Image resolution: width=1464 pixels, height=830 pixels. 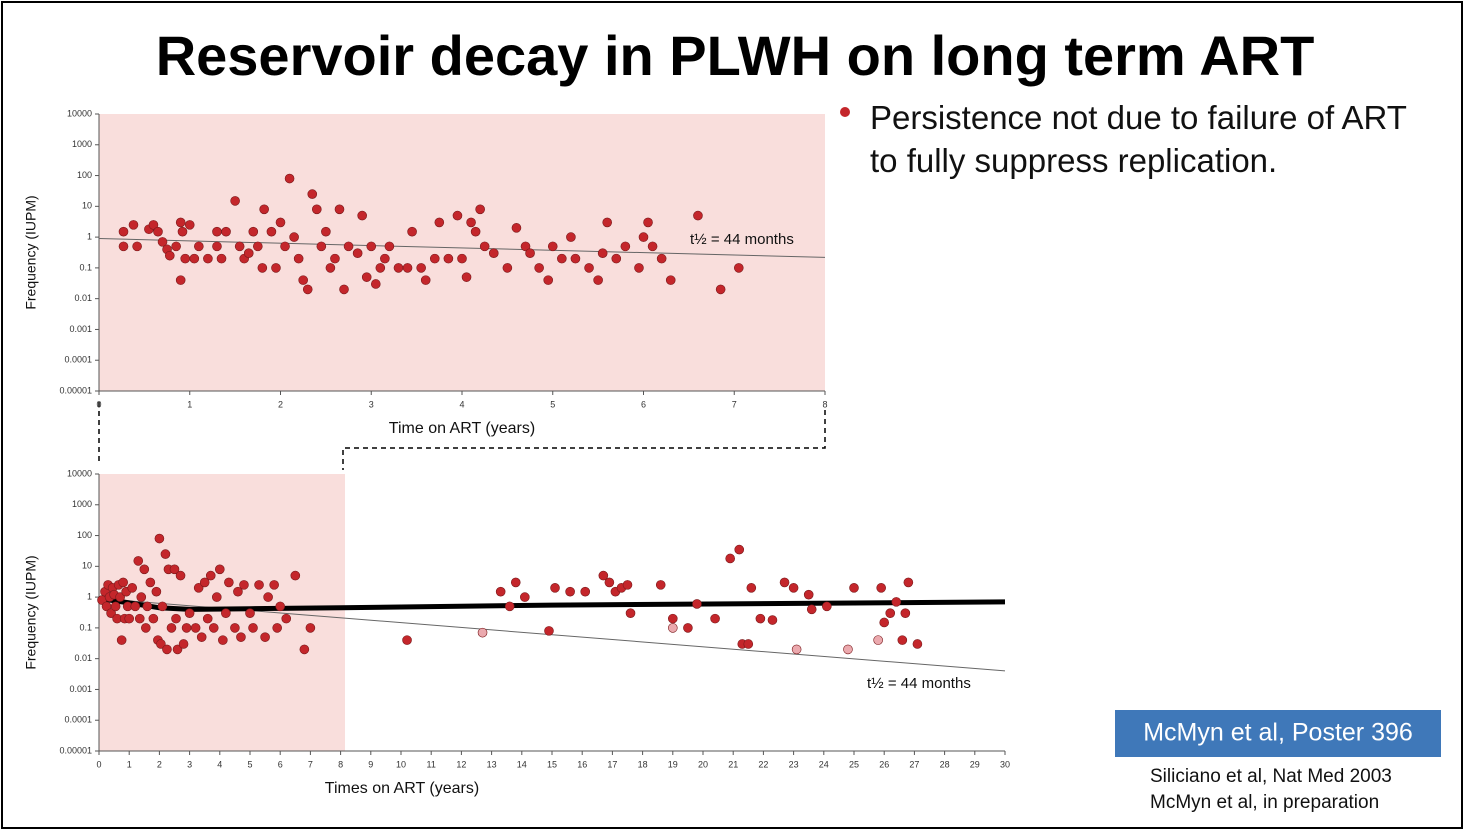 What do you see at coordinates (85, 627) in the screenshot?
I see `y-tick-label: 0.1` at bounding box center [85, 627].